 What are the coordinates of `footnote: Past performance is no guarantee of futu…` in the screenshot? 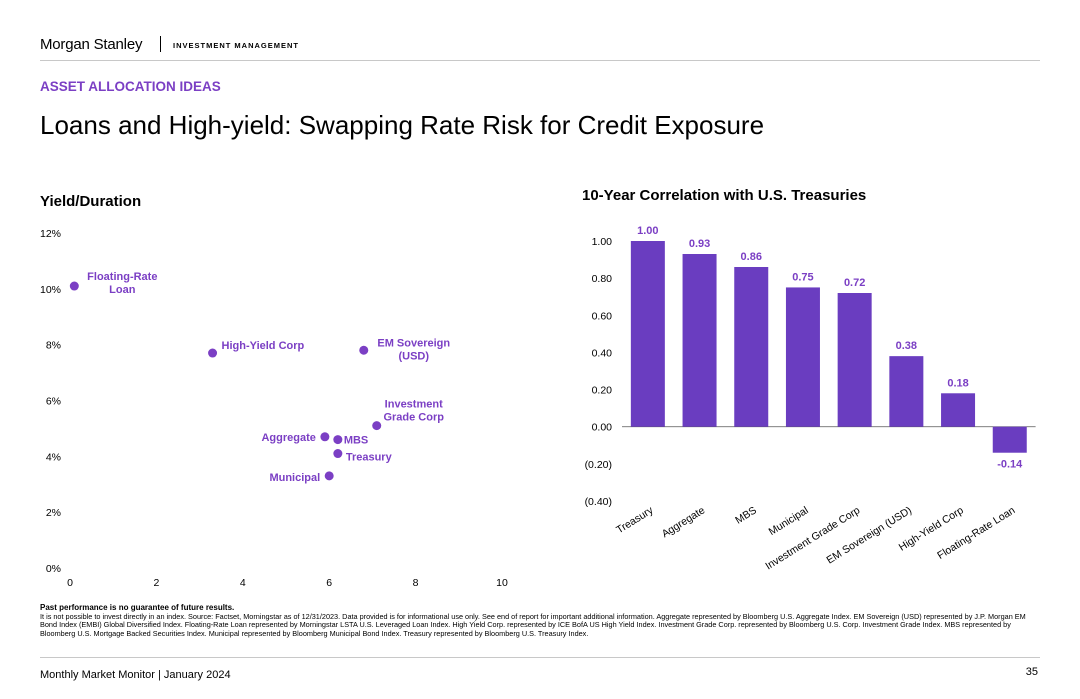 It's located at (535, 621).